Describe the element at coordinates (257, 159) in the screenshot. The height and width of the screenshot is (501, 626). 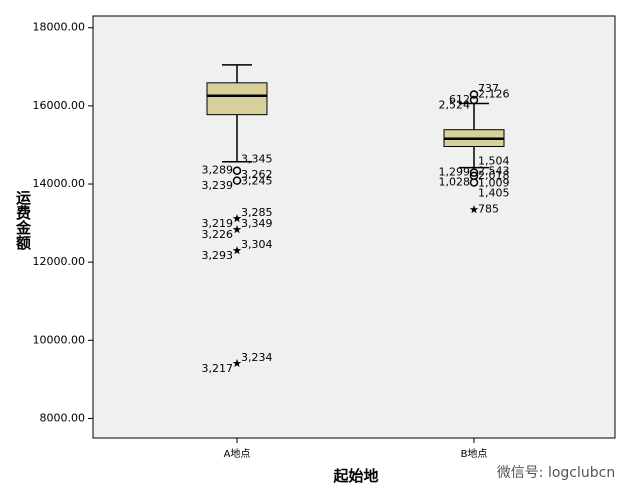
I see `outlier-label: 3,345` at that location.